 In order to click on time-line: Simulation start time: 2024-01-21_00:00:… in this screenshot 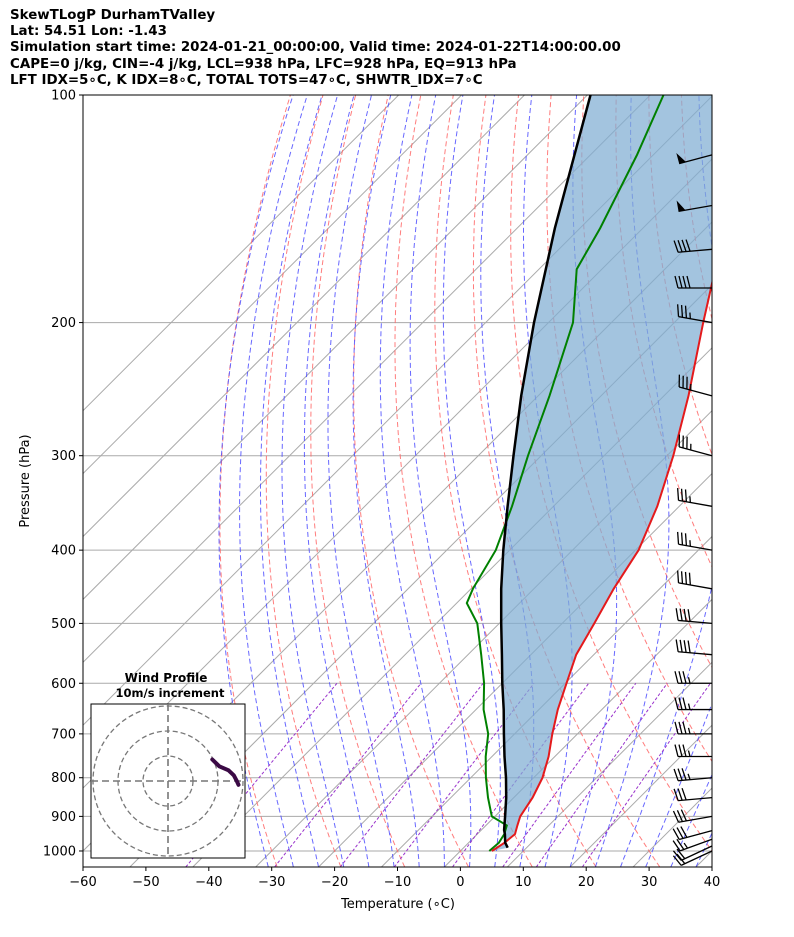, I will do `click(315, 48)`.